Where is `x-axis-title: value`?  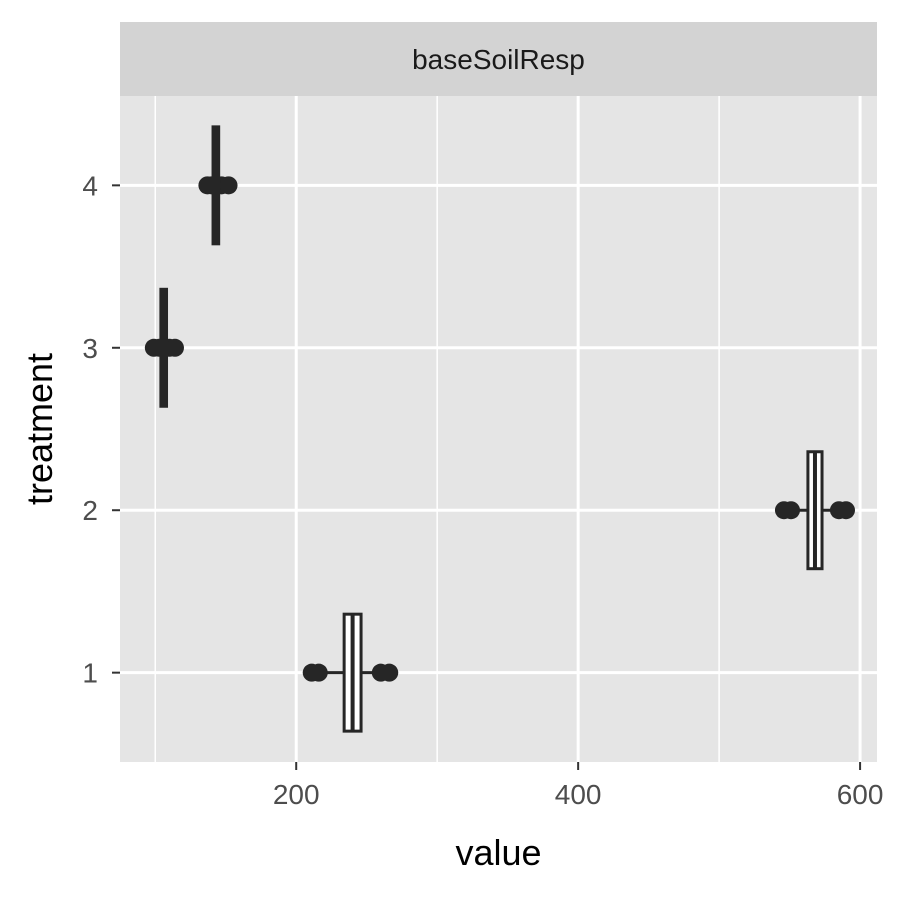
x-axis-title: value is located at coordinates (498, 852).